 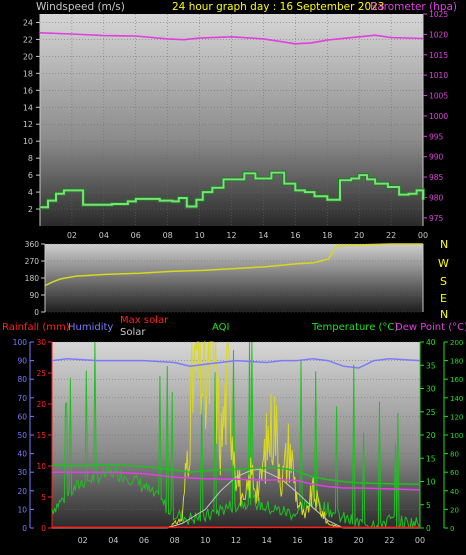 I want to click on time-tick-label: 08, so click(x=168, y=235).